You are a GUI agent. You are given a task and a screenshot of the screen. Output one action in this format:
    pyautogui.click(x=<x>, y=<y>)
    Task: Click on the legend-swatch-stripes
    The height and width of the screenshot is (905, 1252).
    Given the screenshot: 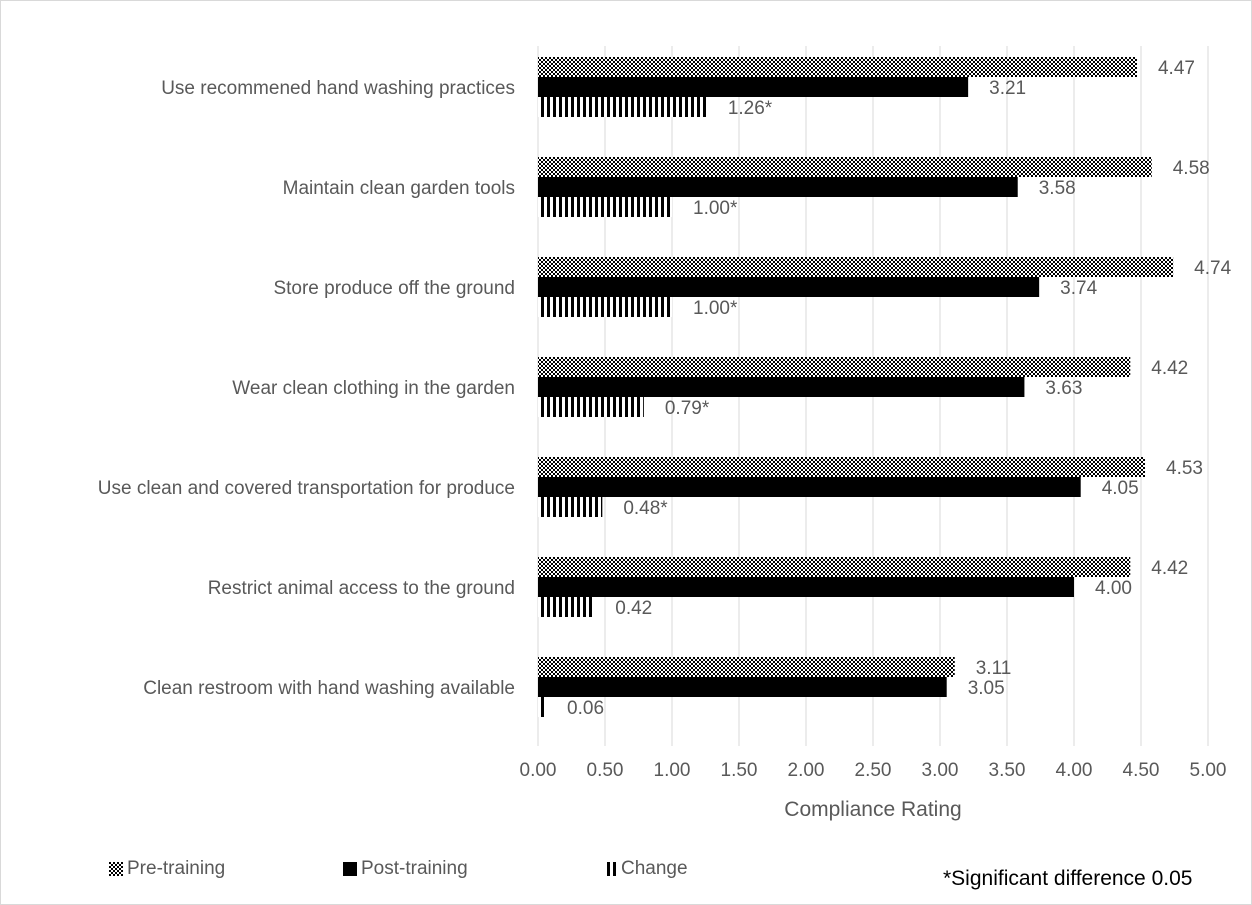 What is the action you would take?
    pyautogui.click(x=611, y=869)
    